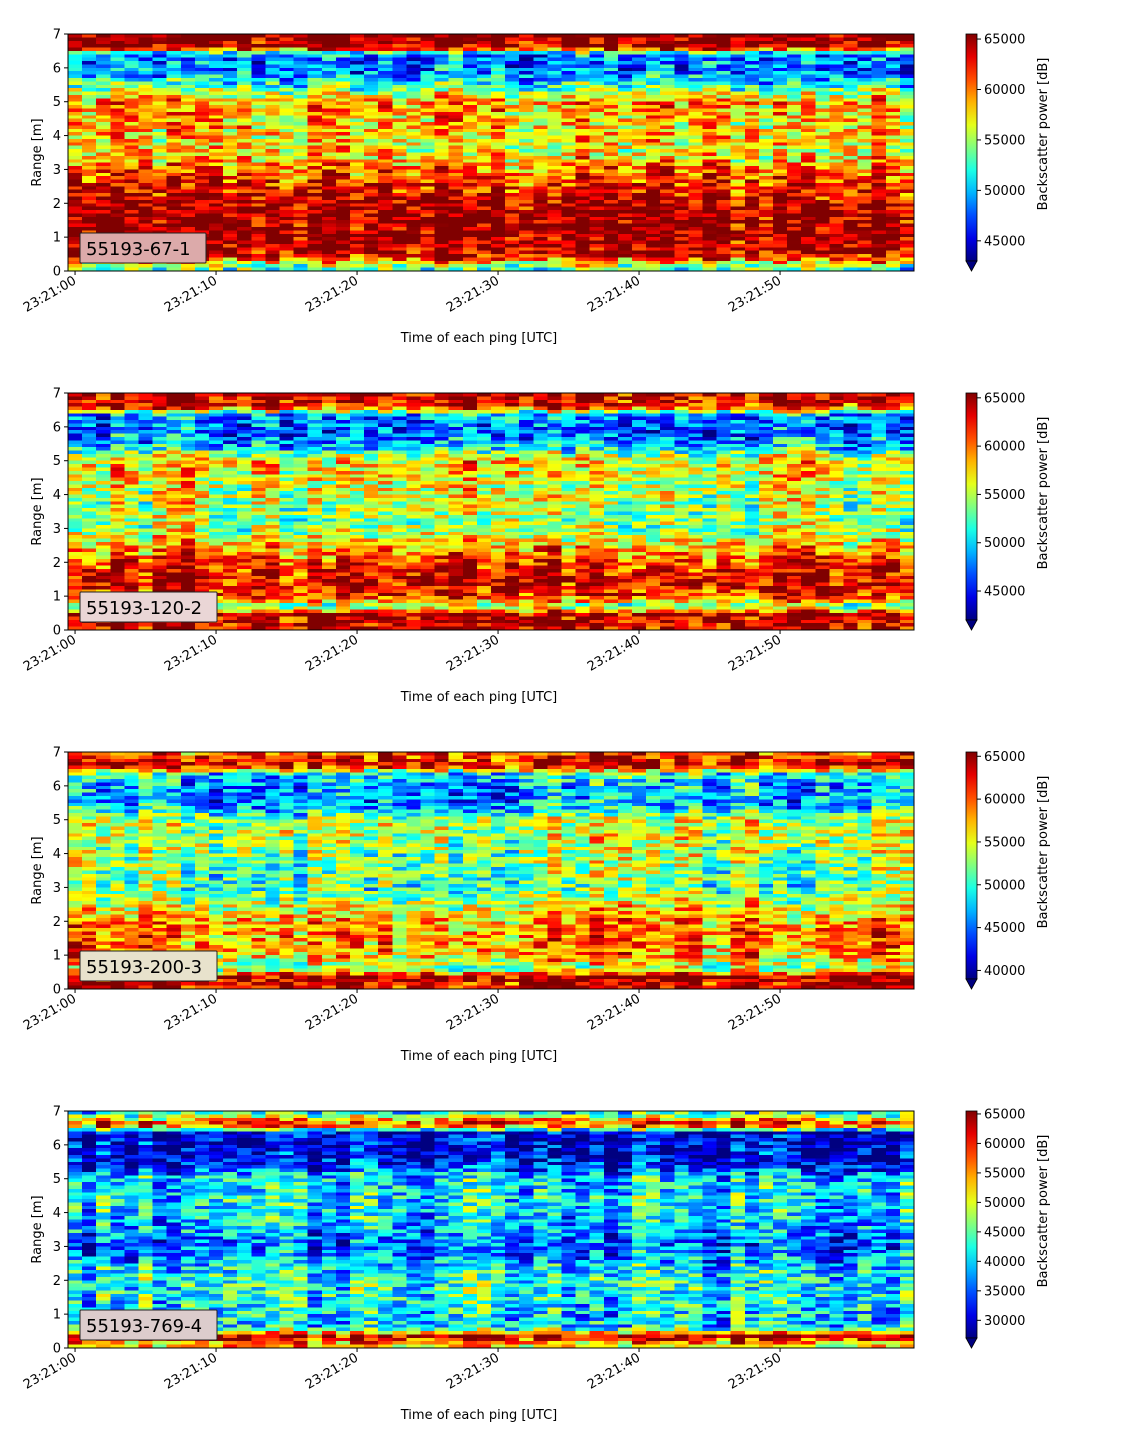 Image resolution: width=1140 pixels, height=1436 pixels. What do you see at coordinates (1004, 191) in the screenshot?
I see `colorbar-tick-label: 50000` at bounding box center [1004, 191].